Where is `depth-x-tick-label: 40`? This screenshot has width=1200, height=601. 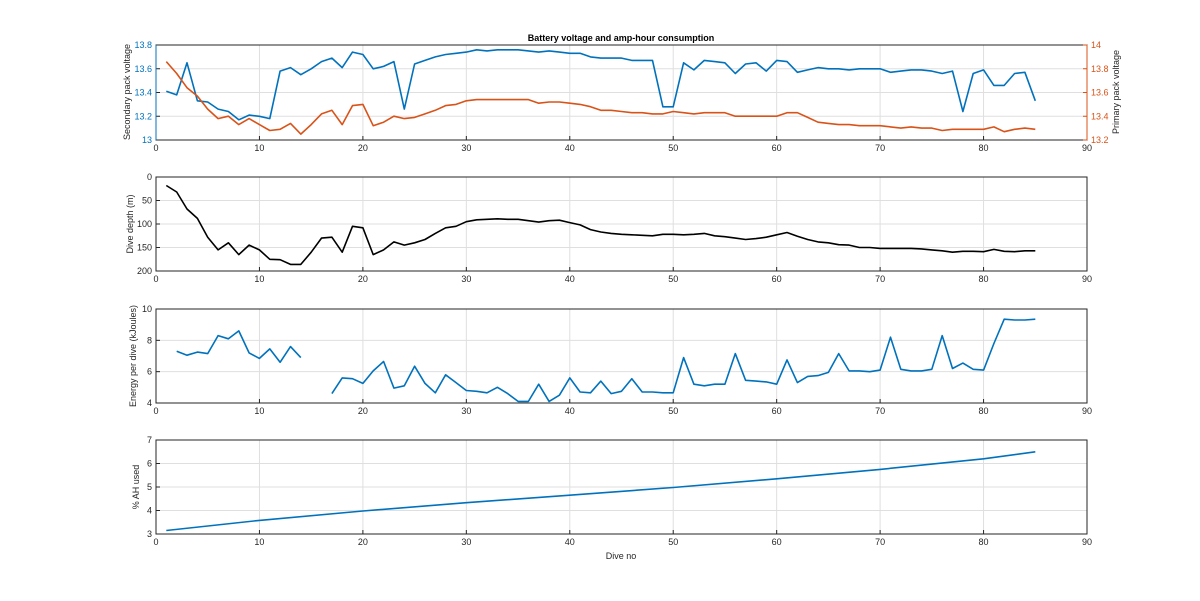
depth-x-tick-label: 40 is located at coordinates (570, 279).